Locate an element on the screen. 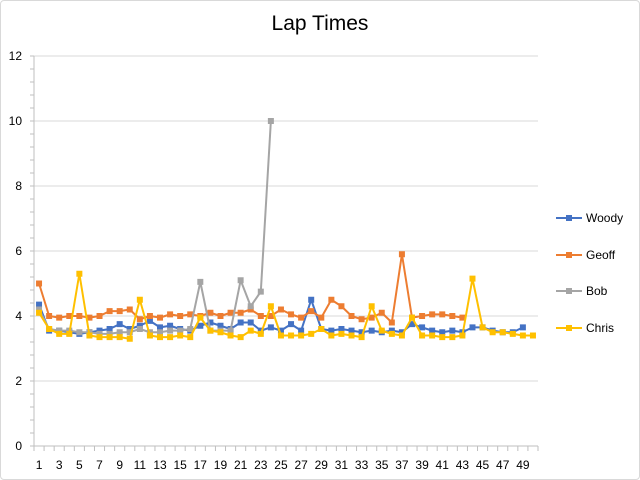  x-tick-label: 33 is located at coordinates (362, 465).